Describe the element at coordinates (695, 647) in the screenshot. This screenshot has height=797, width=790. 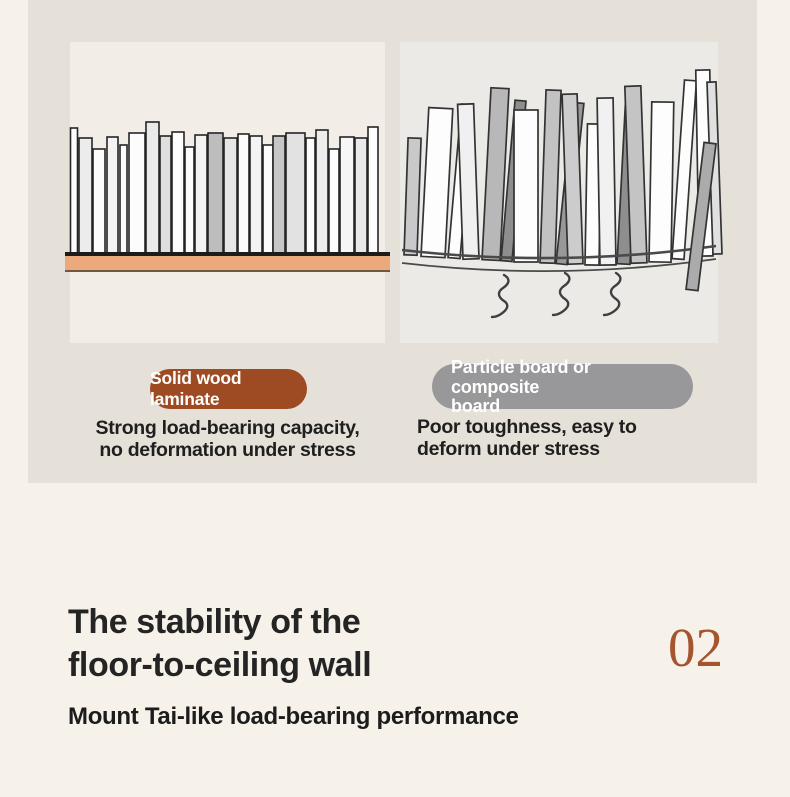
I see `section-number: 02` at that location.